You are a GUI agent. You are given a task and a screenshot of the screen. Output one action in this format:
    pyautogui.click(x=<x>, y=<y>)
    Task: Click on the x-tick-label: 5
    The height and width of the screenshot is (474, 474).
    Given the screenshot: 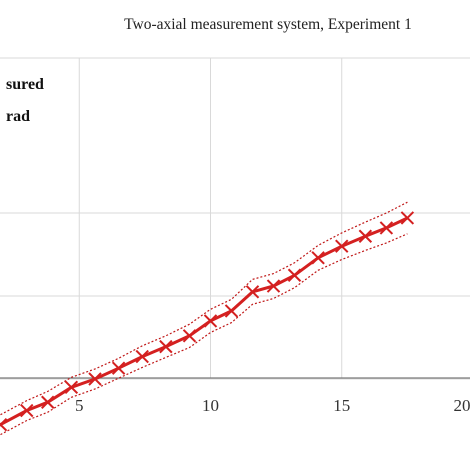 What is the action you would take?
    pyautogui.click(x=79, y=405)
    